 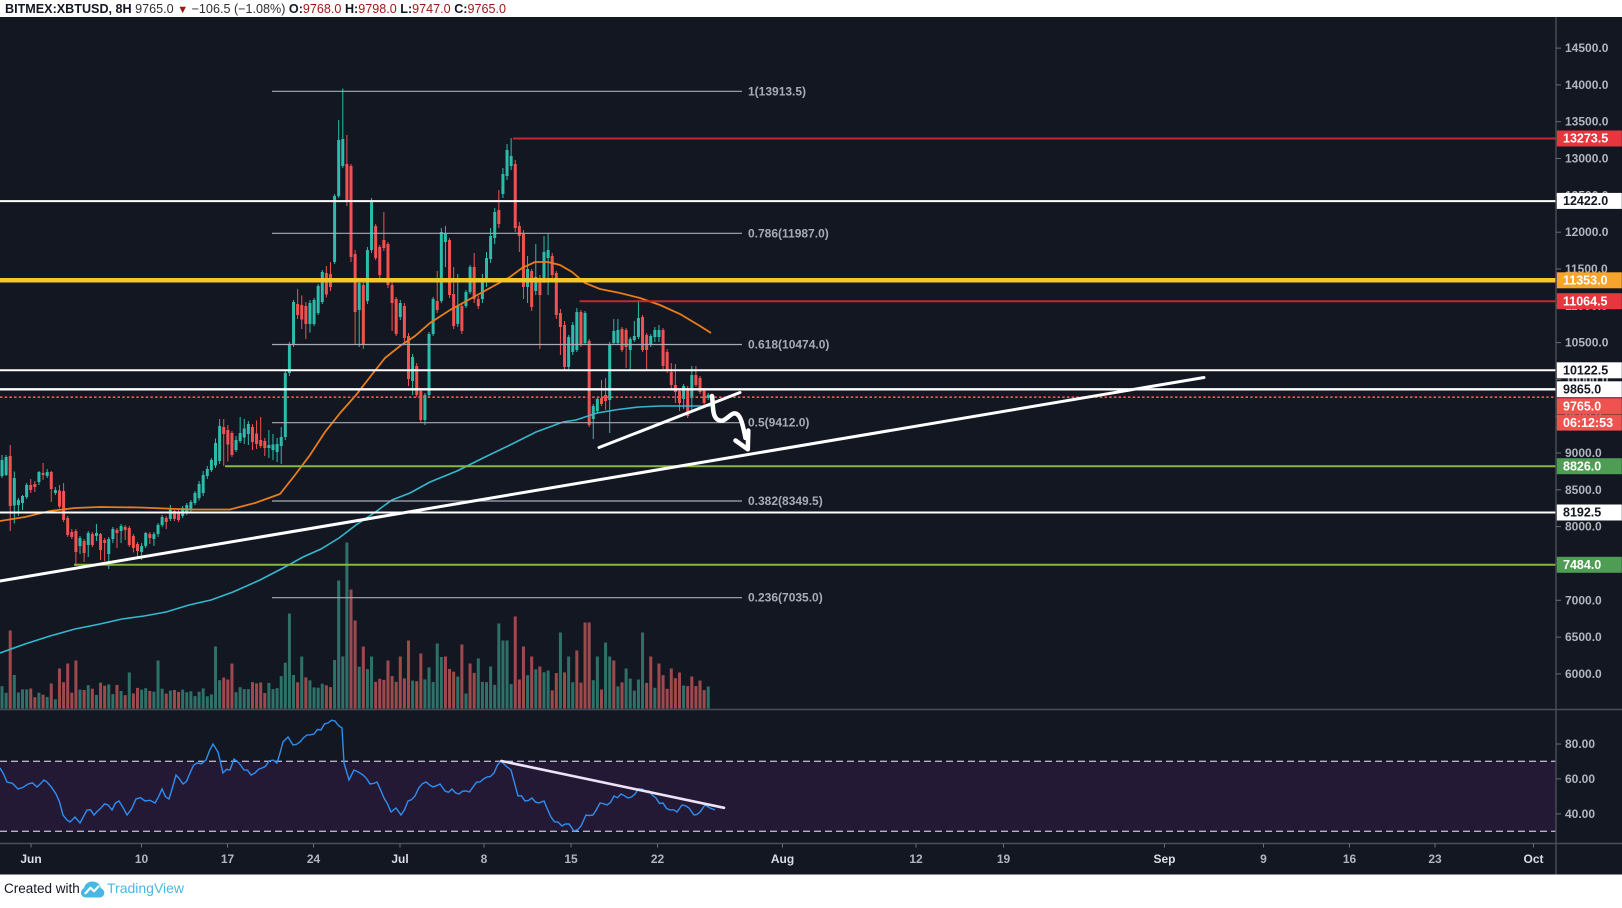 What do you see at coordinates (1533, 859) in the screenshot?
I see `svg-text: Oct` at bounding box center [1533, 859].